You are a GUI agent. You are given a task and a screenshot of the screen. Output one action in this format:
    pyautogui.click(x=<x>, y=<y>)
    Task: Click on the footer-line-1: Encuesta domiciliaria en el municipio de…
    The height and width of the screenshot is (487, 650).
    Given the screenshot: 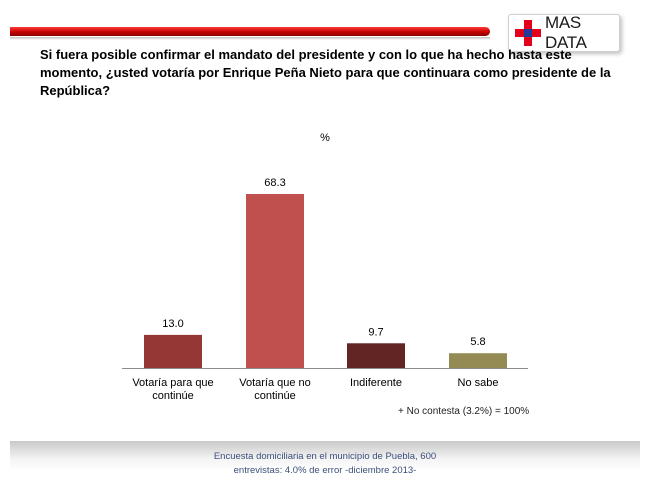 What is the action you would take?
    pyautogui.click(x=325, y=456)
    